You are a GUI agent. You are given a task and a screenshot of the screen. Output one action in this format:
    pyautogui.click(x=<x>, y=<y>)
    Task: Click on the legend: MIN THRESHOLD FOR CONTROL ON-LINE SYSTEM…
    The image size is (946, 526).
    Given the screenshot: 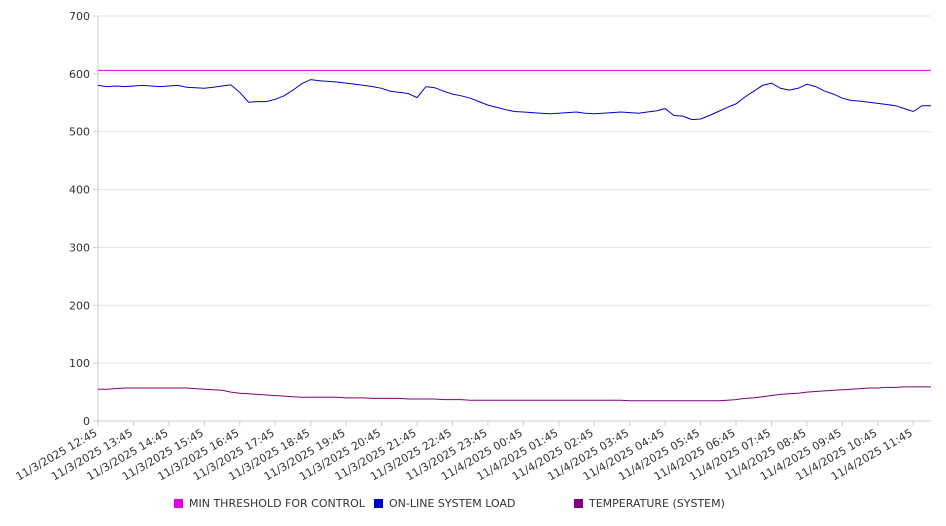 What is the action you would take?
    pyautogui.click(x=473, y=506)
    